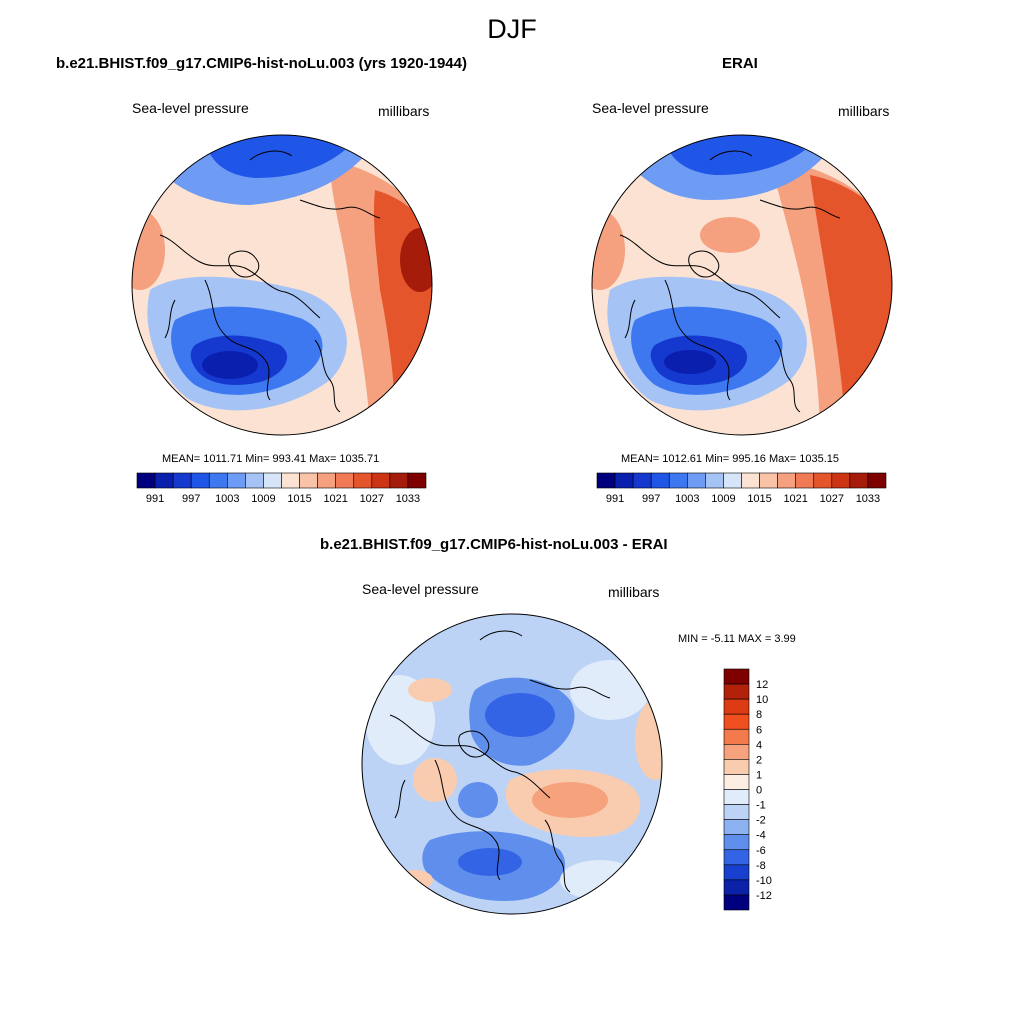  Describe the element at coordinates (761, 866) in the screenshot. I see `colorbar3-tick-label: -8` at that location.